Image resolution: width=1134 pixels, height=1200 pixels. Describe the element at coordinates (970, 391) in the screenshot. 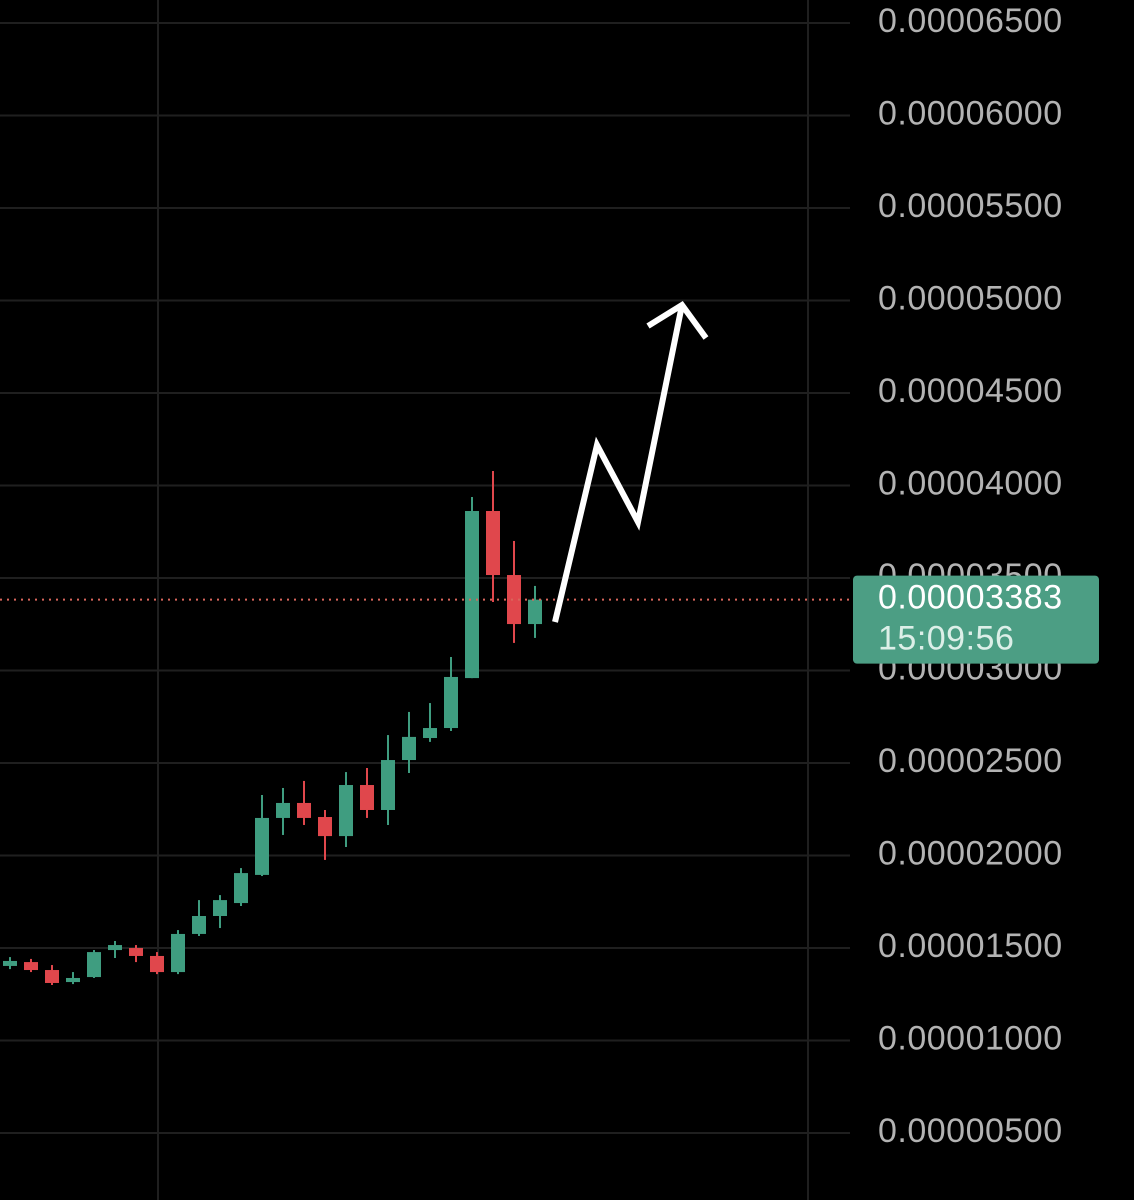

I see `y-tick-label: 0.00004500` at that location.